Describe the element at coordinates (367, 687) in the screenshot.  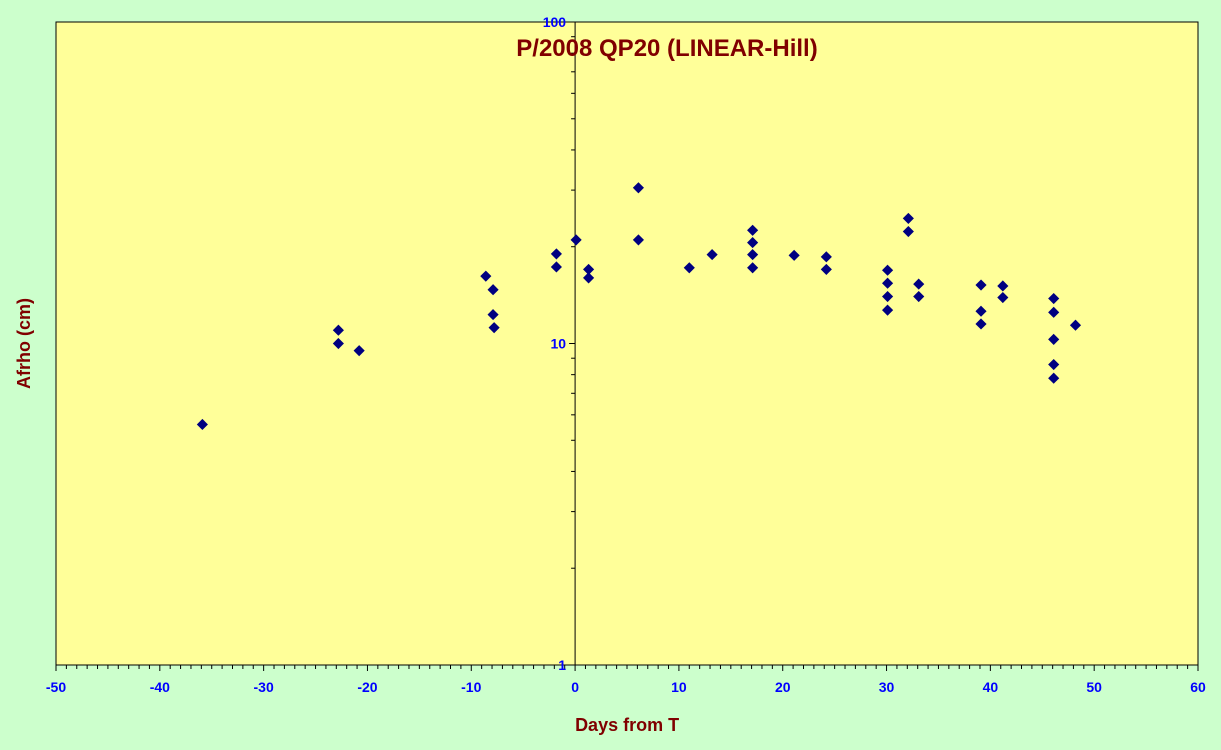
I see `x-tick-label: -20` at that location.